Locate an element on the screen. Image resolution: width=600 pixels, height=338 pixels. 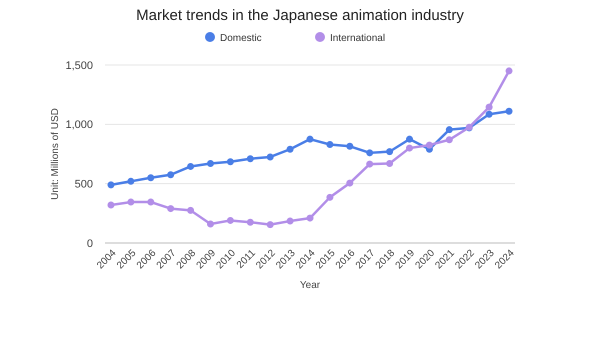
chart-title: Market trends in the Japanese animation industry is located at coordinates (300, 15).